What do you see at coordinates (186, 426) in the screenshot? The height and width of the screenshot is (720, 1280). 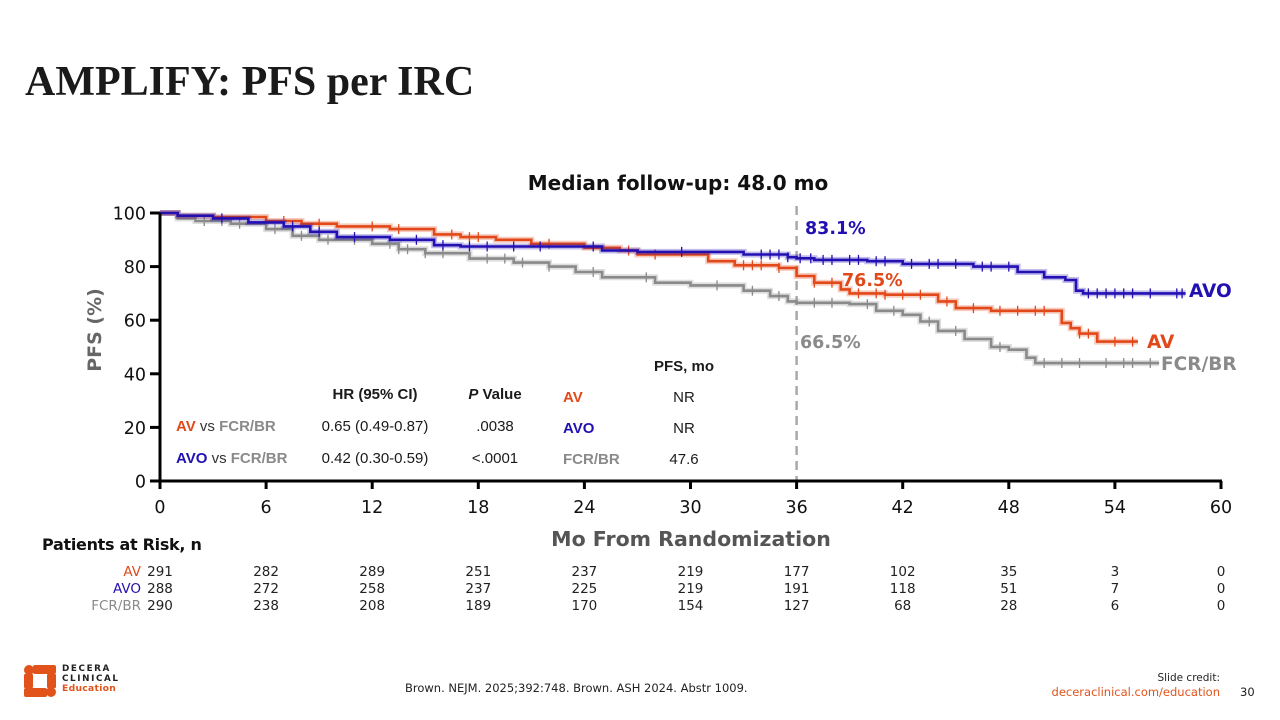 I see `arm-av: AV` at bounding box center [186, 426].